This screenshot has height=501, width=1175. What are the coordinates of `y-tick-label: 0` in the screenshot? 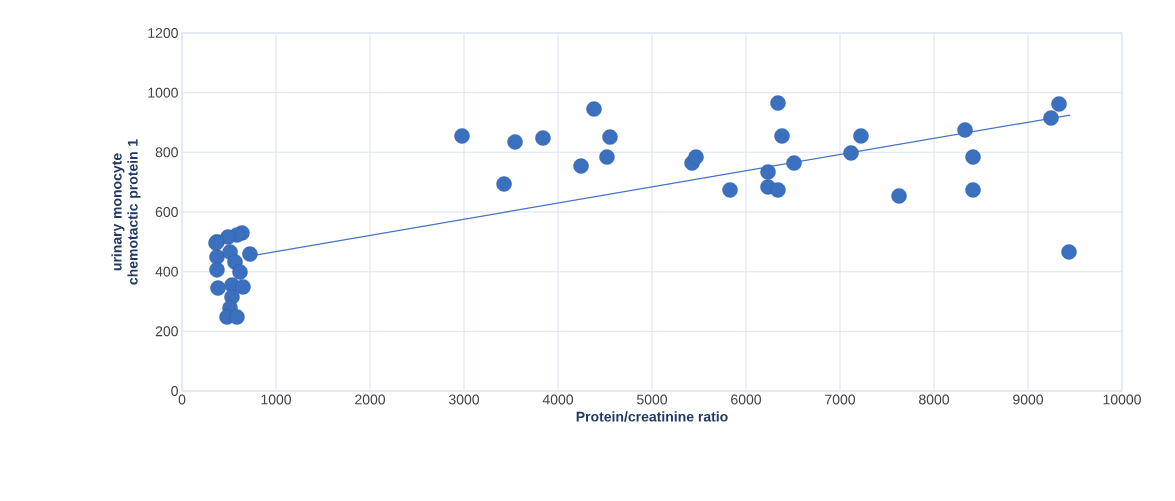 It's located at (174, 391).